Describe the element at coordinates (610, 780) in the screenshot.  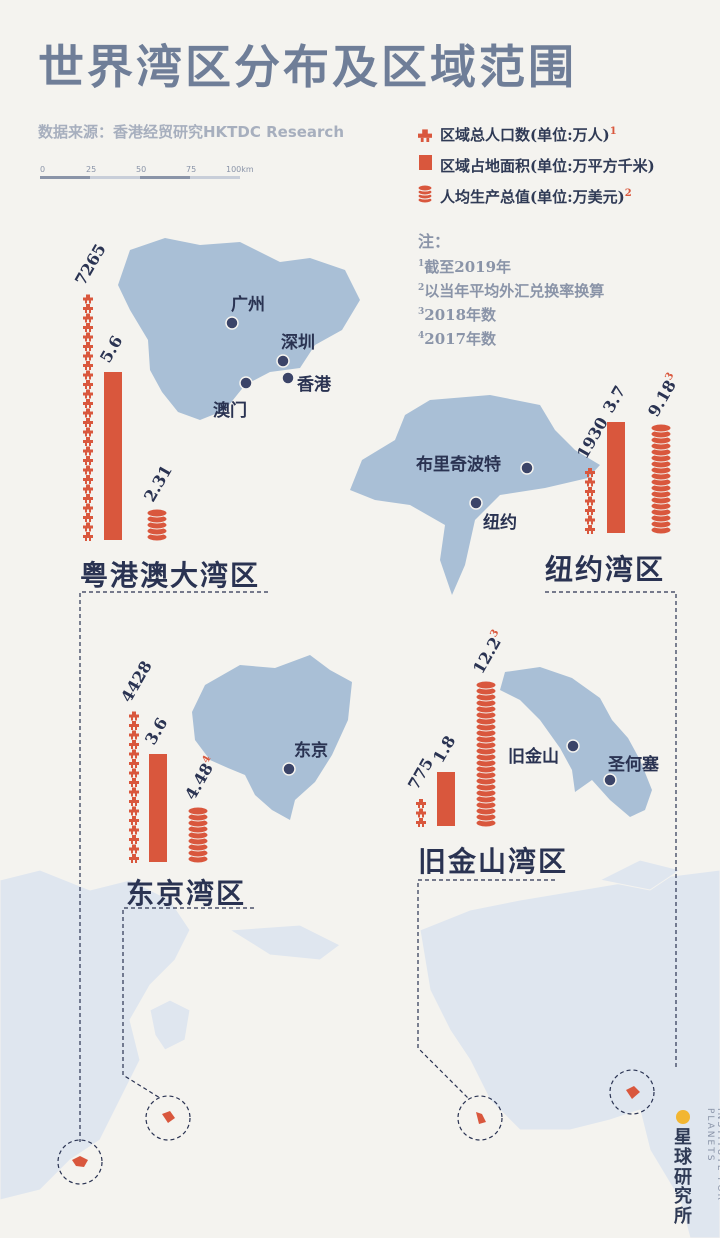
I see `city-dot-sanjose` at that location.